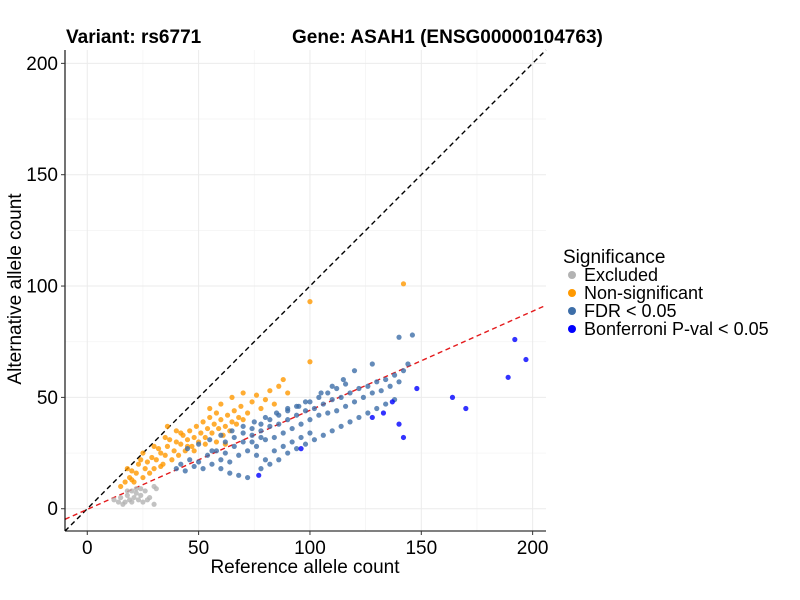  What do you see at coordinates (310, 548) in the screenshot?
I see `x-tick-label: 100` at bounding box center [310, 548].